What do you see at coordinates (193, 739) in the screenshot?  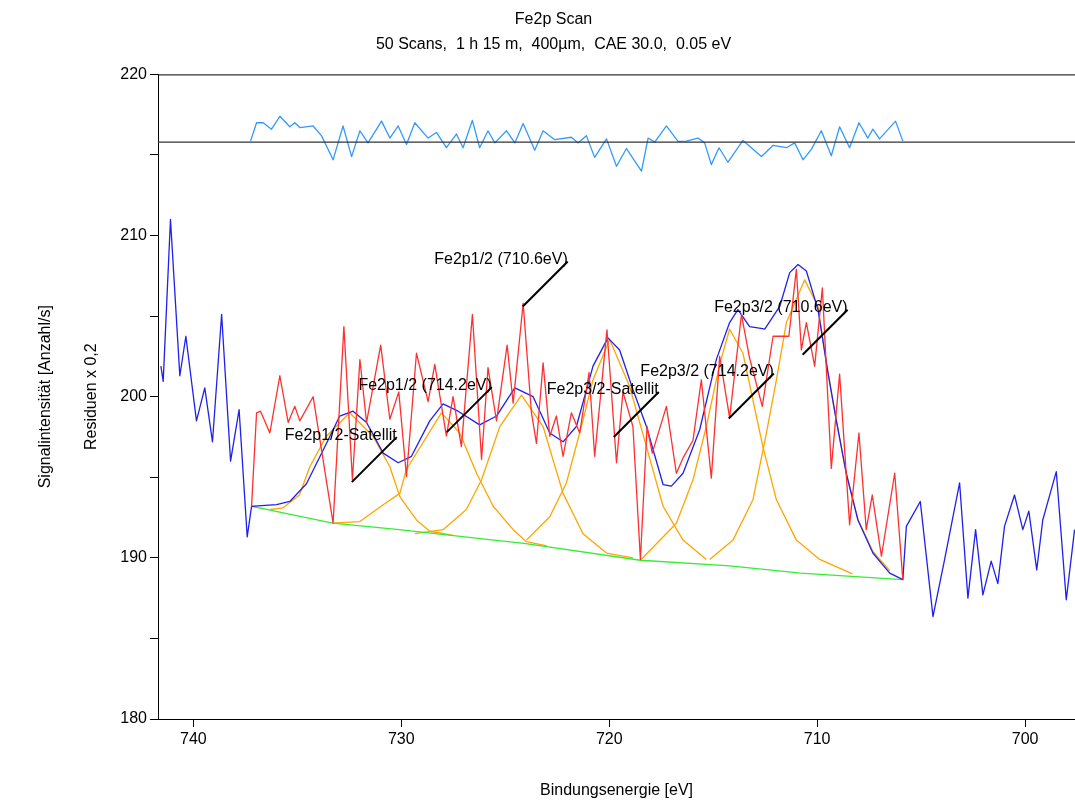 I see `x-tick-label: 740` at bounding box center [193, 739].